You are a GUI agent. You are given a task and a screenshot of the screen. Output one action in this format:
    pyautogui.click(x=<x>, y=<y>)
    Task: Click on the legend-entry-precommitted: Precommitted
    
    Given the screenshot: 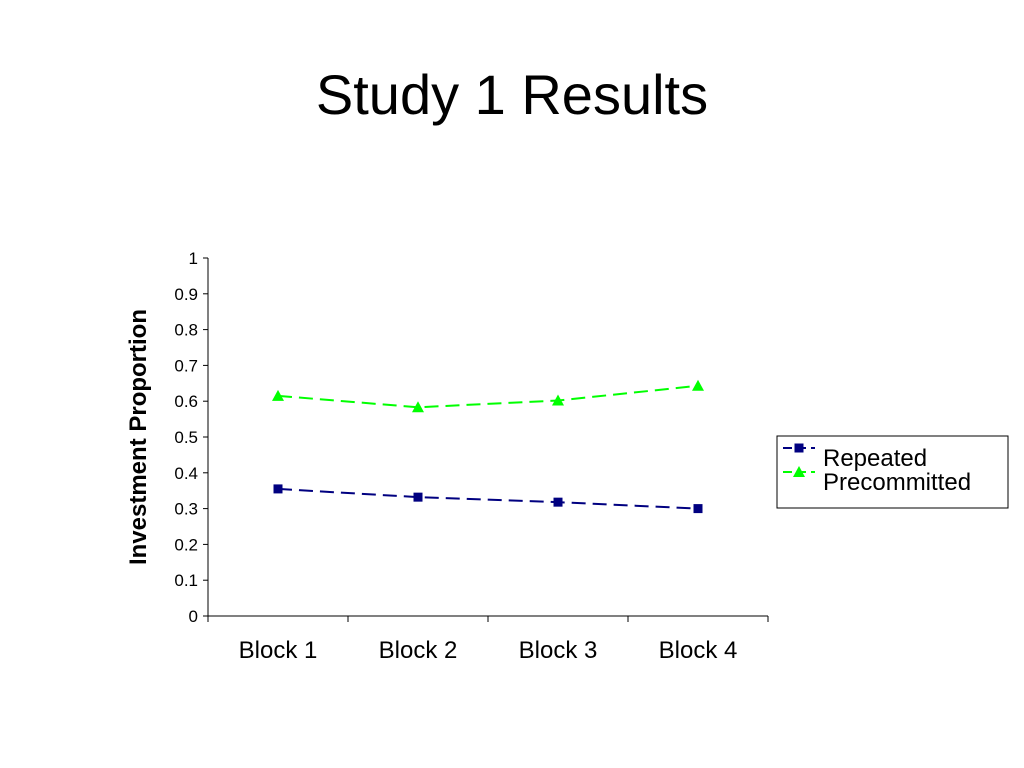 What is the action you would take?
    pyautogui.click(x=877, y=481)
    